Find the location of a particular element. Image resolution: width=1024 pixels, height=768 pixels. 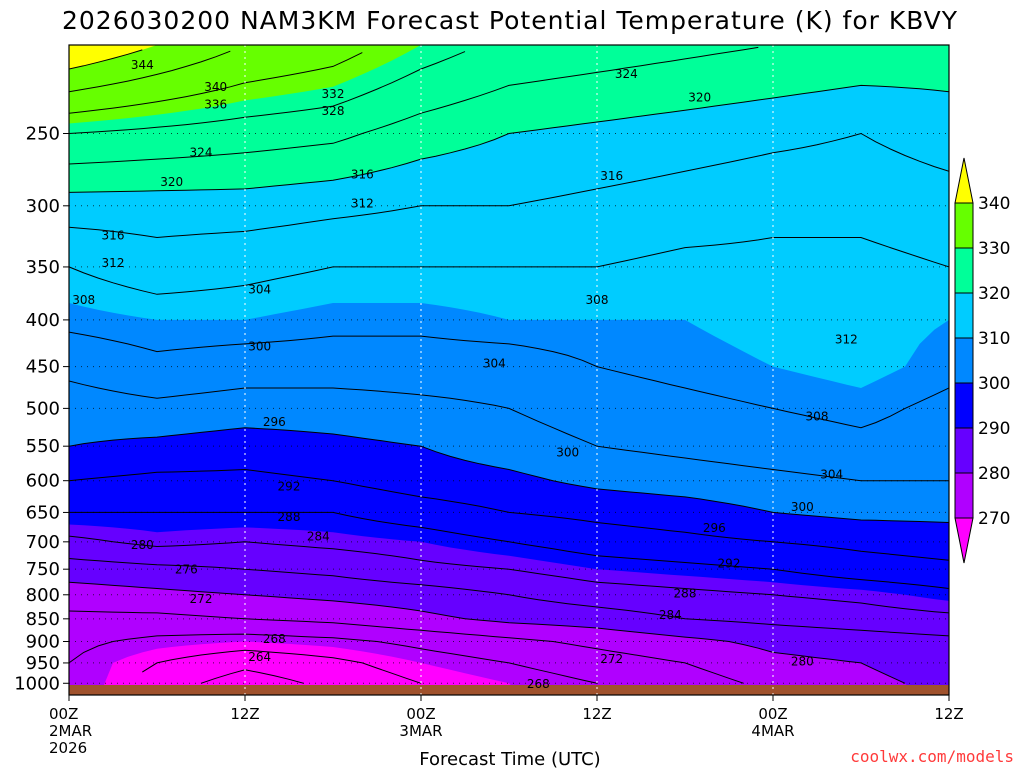

y-tick-label: 600 is located at coordinates (43, 481).